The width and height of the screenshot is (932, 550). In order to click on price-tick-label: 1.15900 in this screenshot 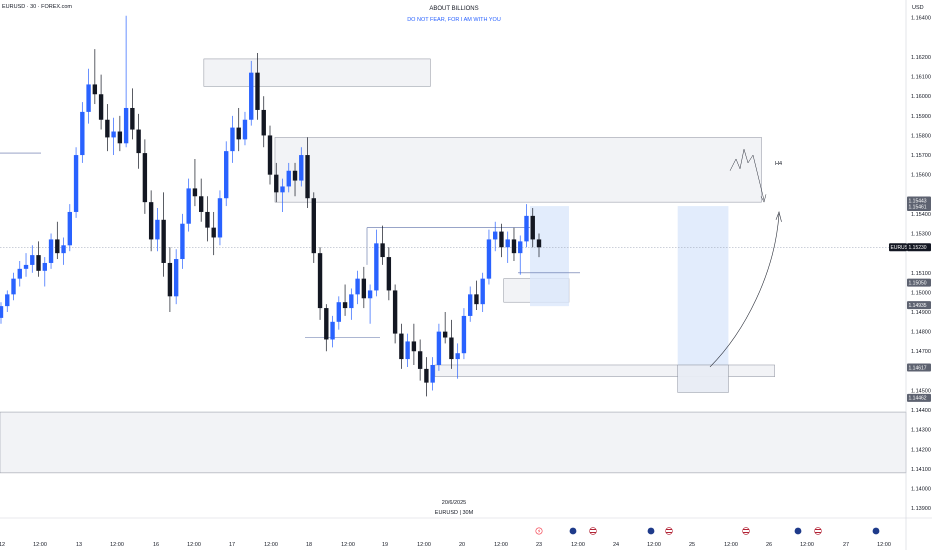, I will do `click(921, 117)`.